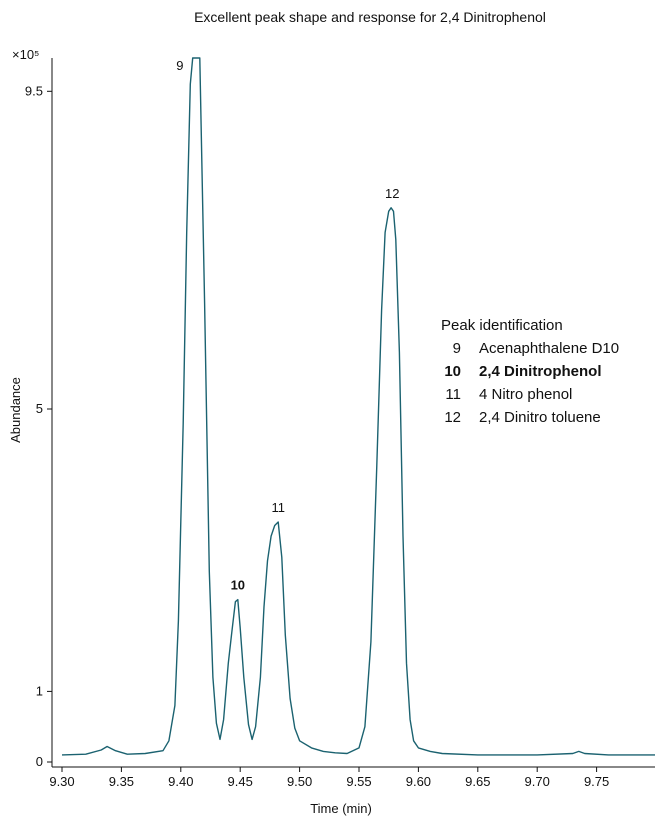  Describe the element at coordinates (34, 90) in the screenshot. I see `y-tick-label: 9.5` at that location.